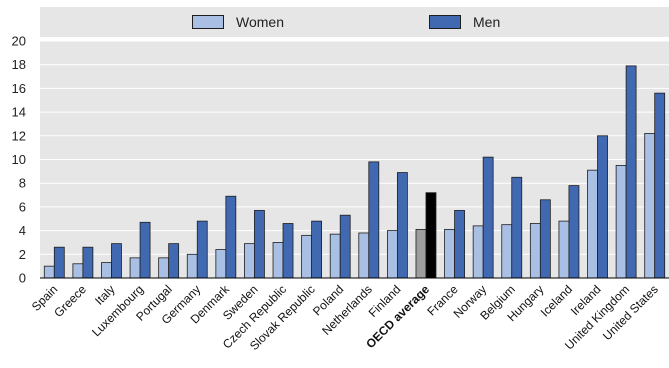  What do you see at coordinates (307, 256) in the screenshot?
I see `bar-women-slovak-republic` at bounding box center [307, 256].